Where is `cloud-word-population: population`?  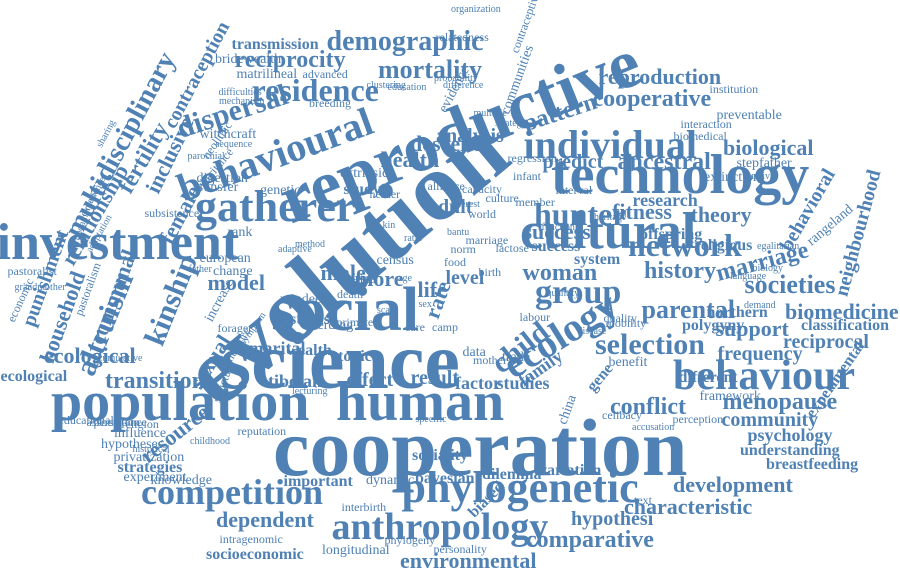 cloud-word-population: population is located at coordinates (180, 402).